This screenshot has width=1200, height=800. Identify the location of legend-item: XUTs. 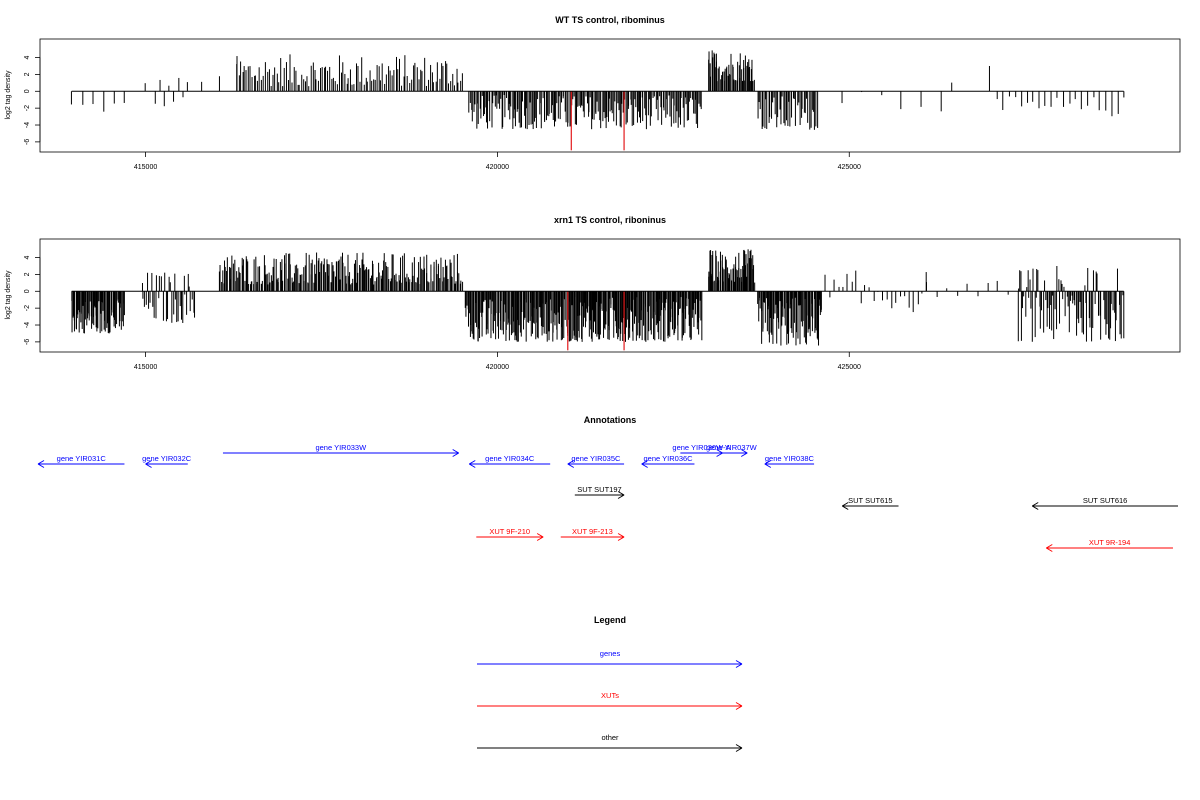
(610, 700).